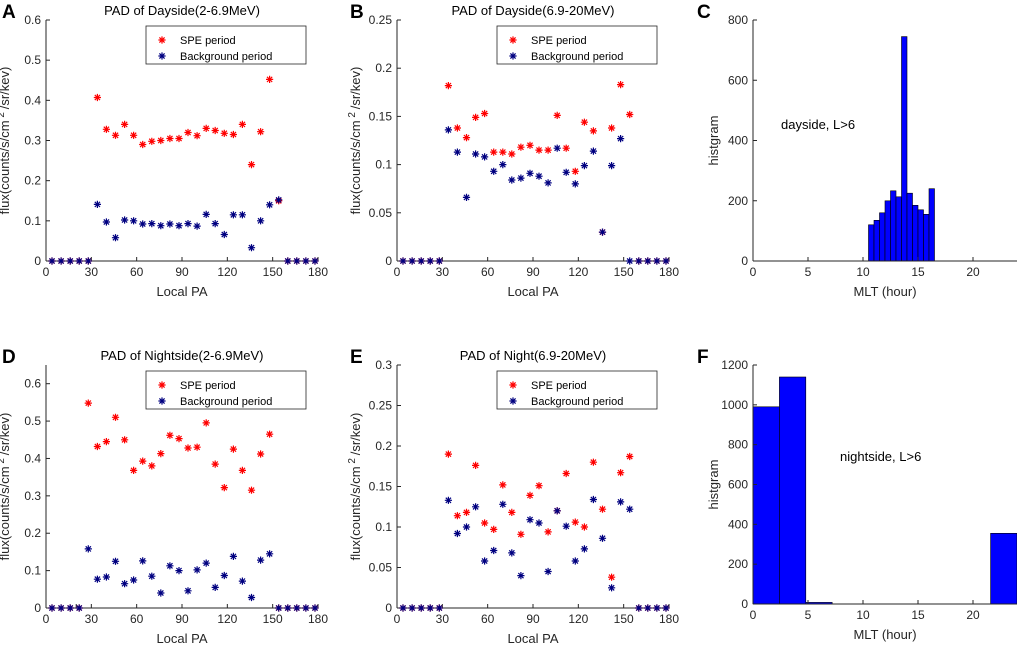 Image resolution: width=1017 pixels, height=647 pixels. What do you see at coordinates (9, 357) in the screenshot?
I see `panel-d-letter: D` at bounding box center [9, 357].